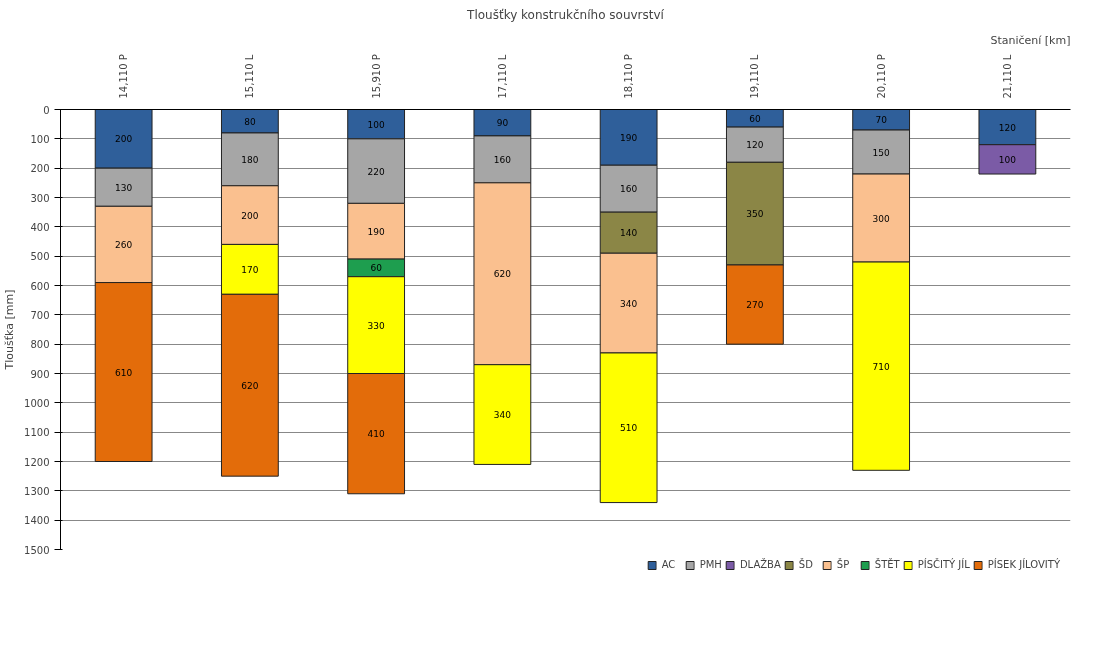 The height and width of the screenshot is (659, 1120). Describe the element at coordinates (376, 171) in the screenshot. I see `data-label: 220` at that location.